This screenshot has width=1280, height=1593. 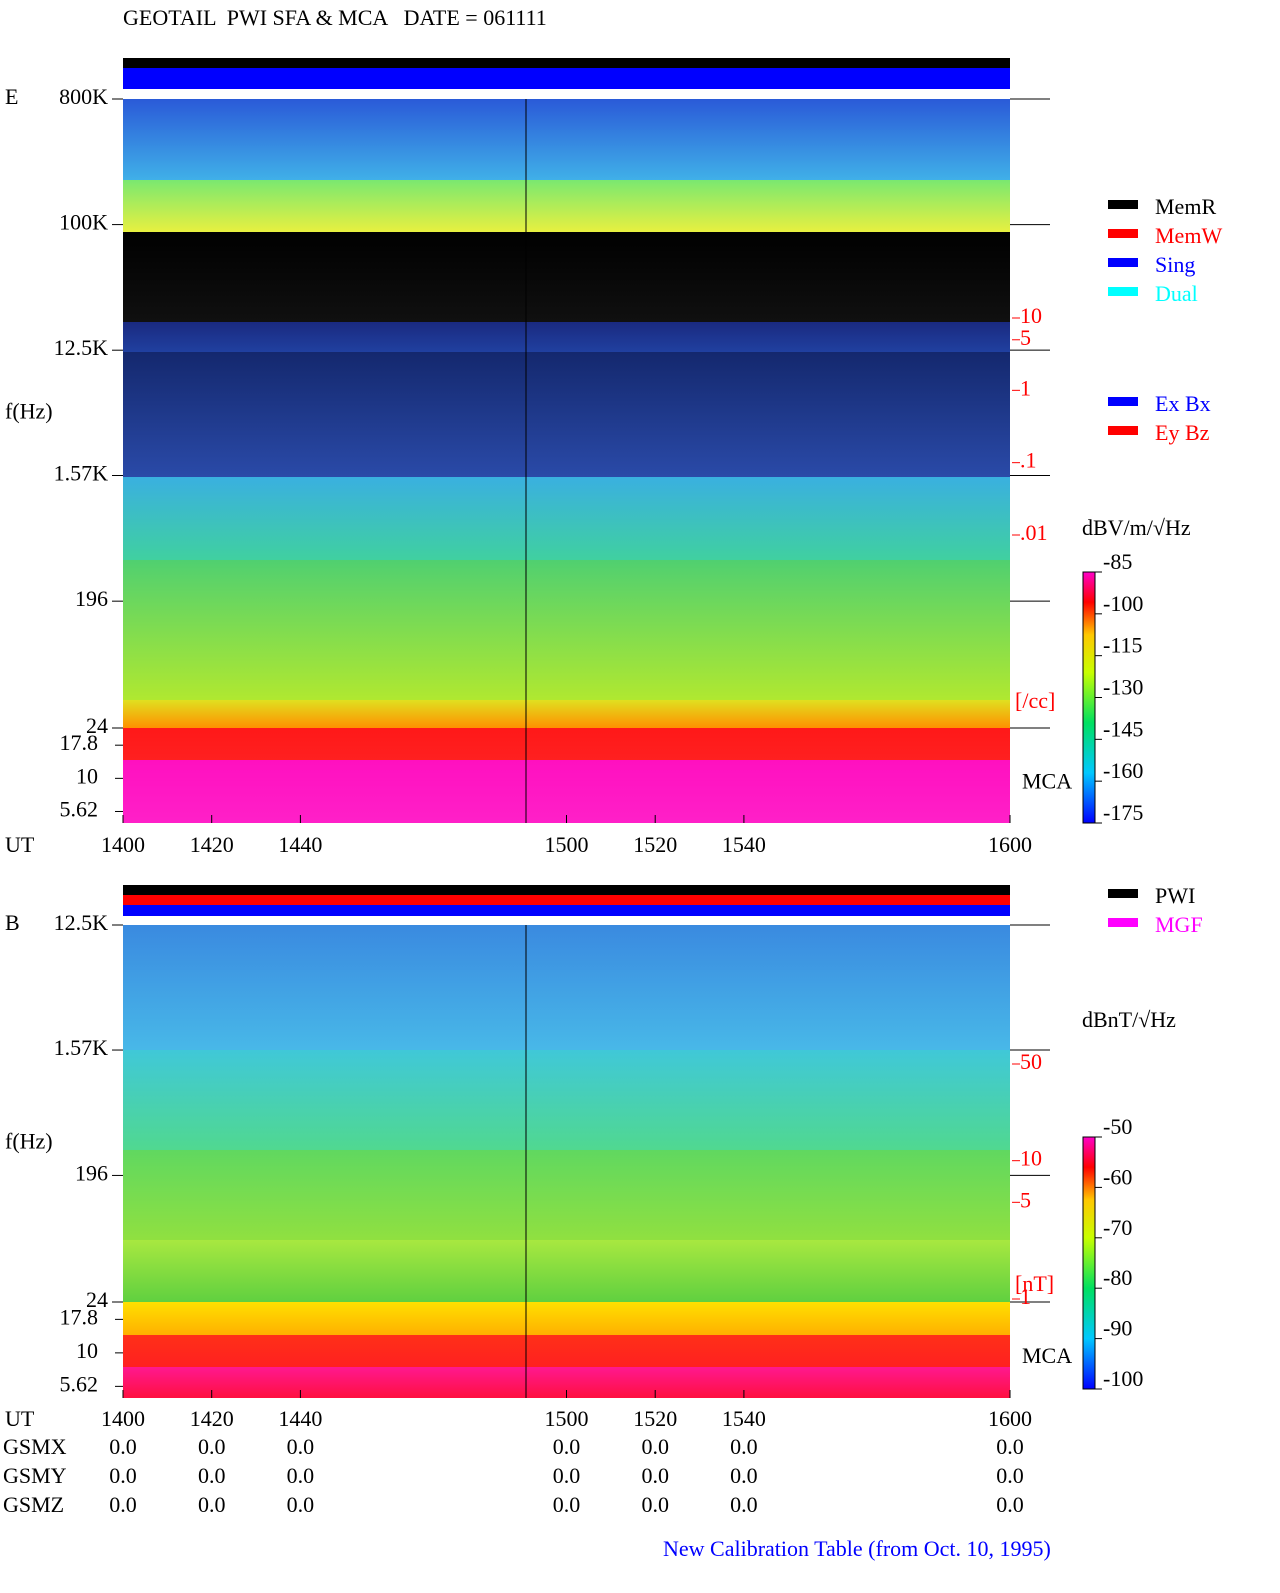 What do you see at coordinates (87, 1350) in the screenshot?
I see `y-tick-label: 10` at bounding box center [87, 1350].